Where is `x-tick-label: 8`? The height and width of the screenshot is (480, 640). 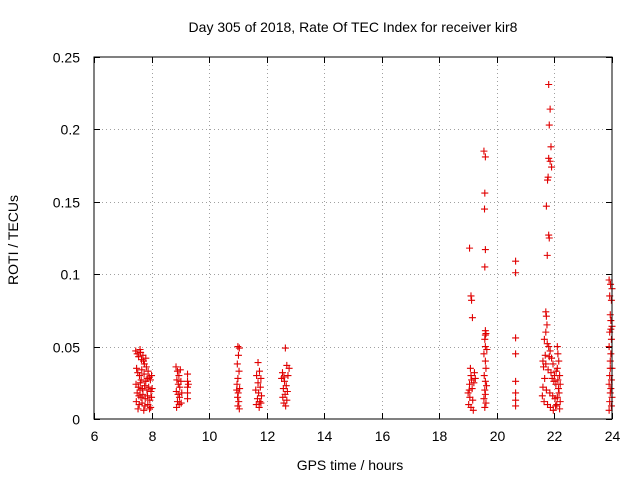
x-tick-label: 8 is located at coordinates (153, 436).